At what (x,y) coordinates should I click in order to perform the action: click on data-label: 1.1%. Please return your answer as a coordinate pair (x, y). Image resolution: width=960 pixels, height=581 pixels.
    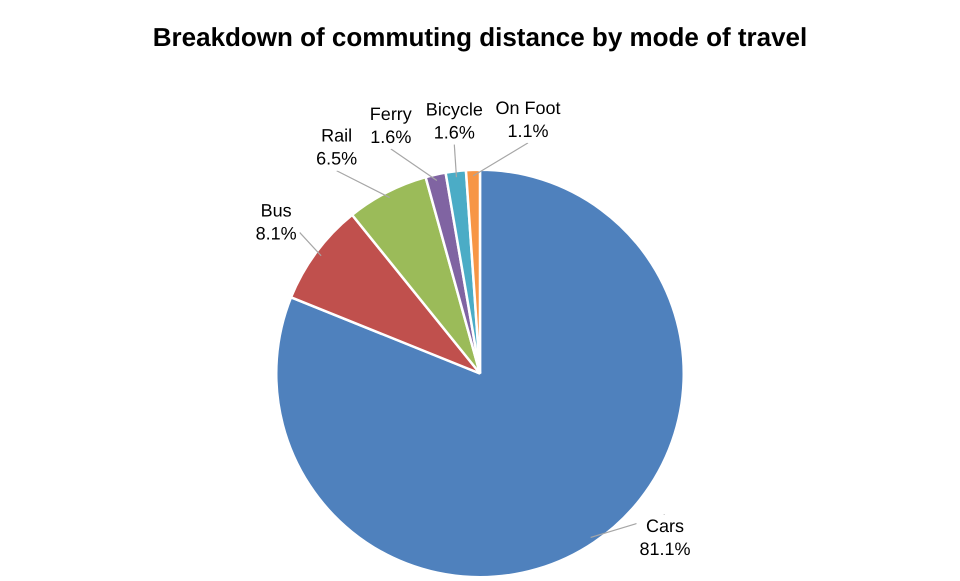
    Looking at the image, I should click on (527, 130).